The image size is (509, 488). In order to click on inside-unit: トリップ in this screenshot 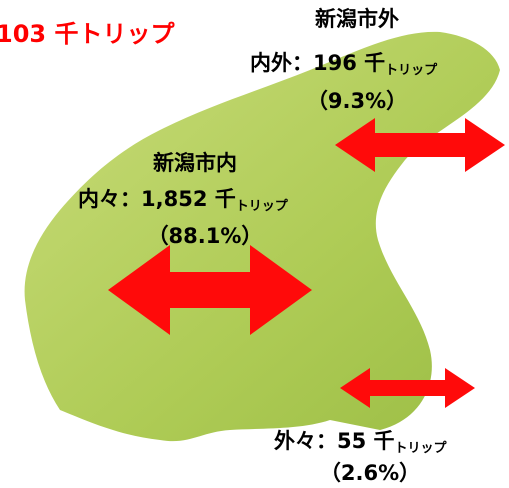, I will do `click(262, 206)`.